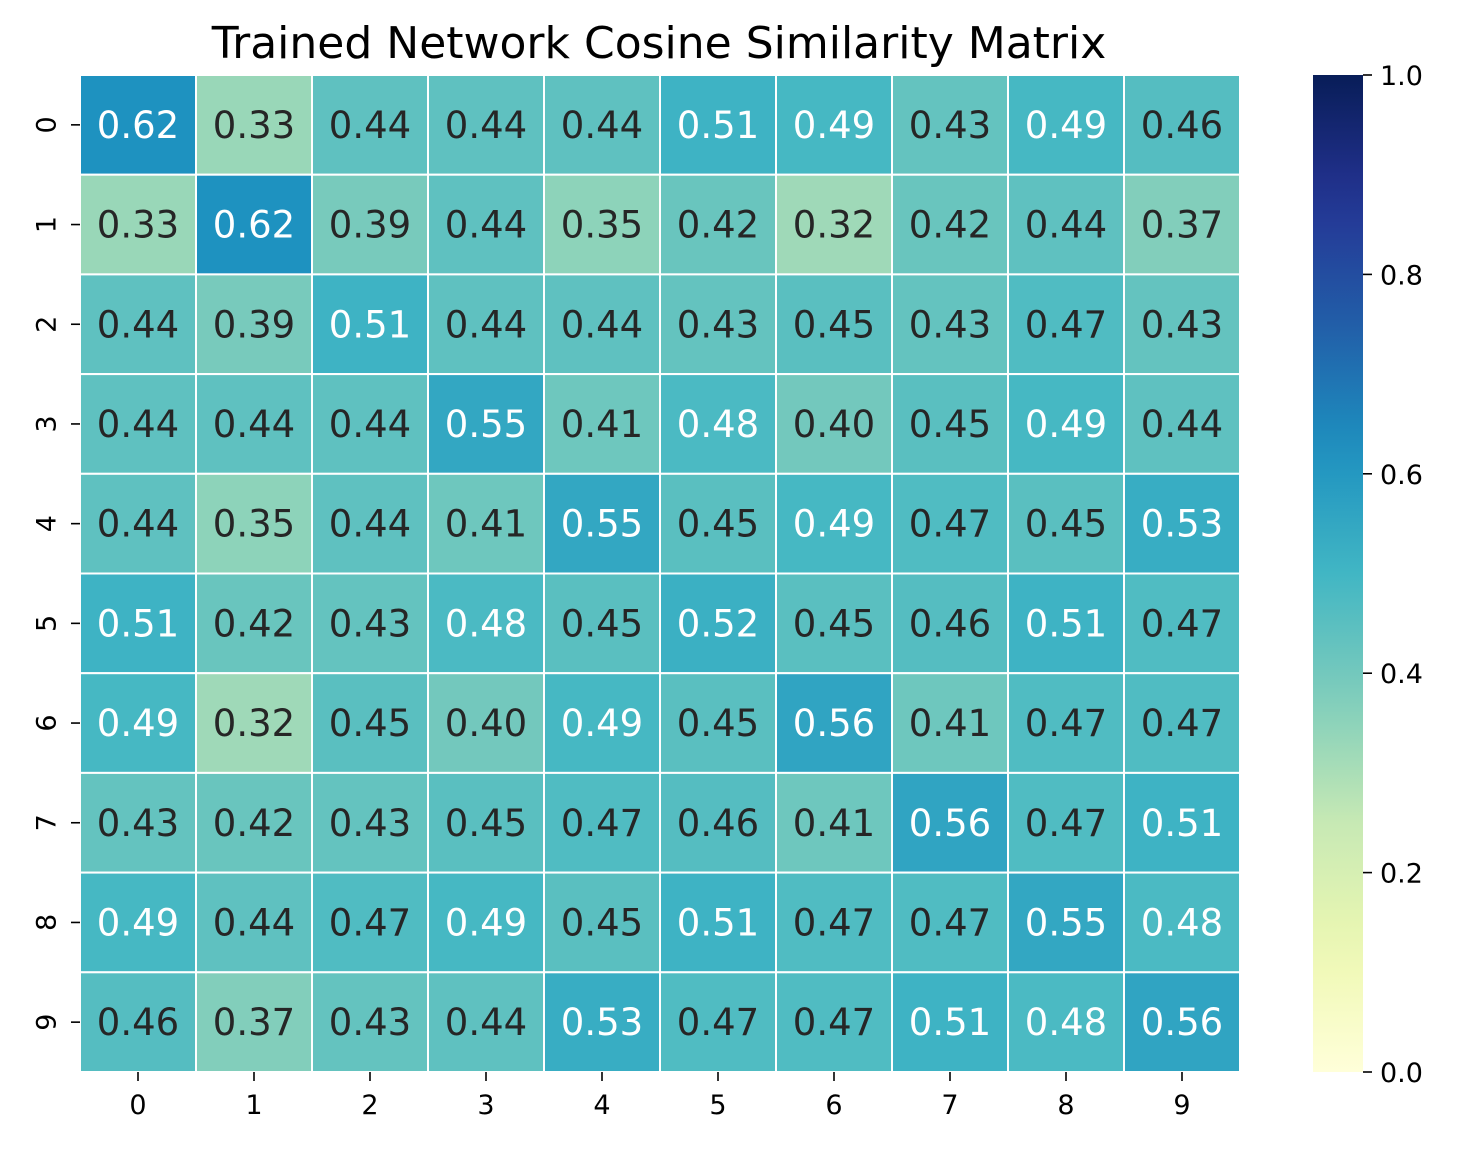 The image size is (1460, 1150). Describe the element at coordinates (47, 523) in the screenshot. I see `y-tick-label: 4` at that location.